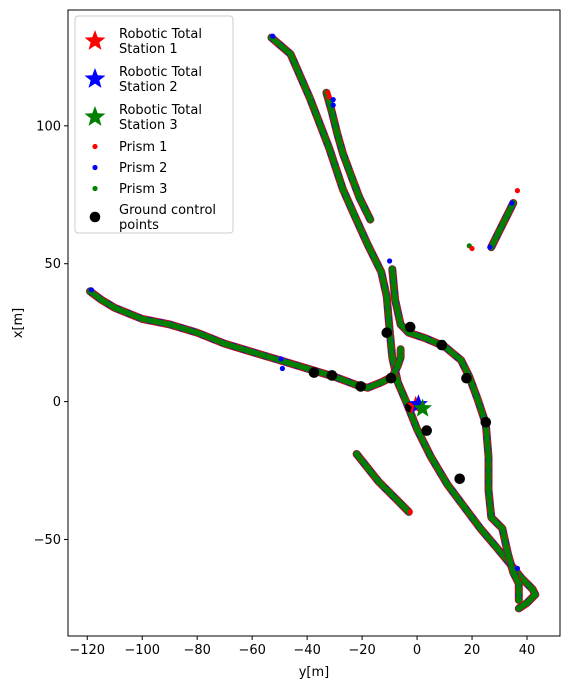 The width and height of the screenshot is (570, 690). I want to click on x-tick-label: 40, so click(527, 650).